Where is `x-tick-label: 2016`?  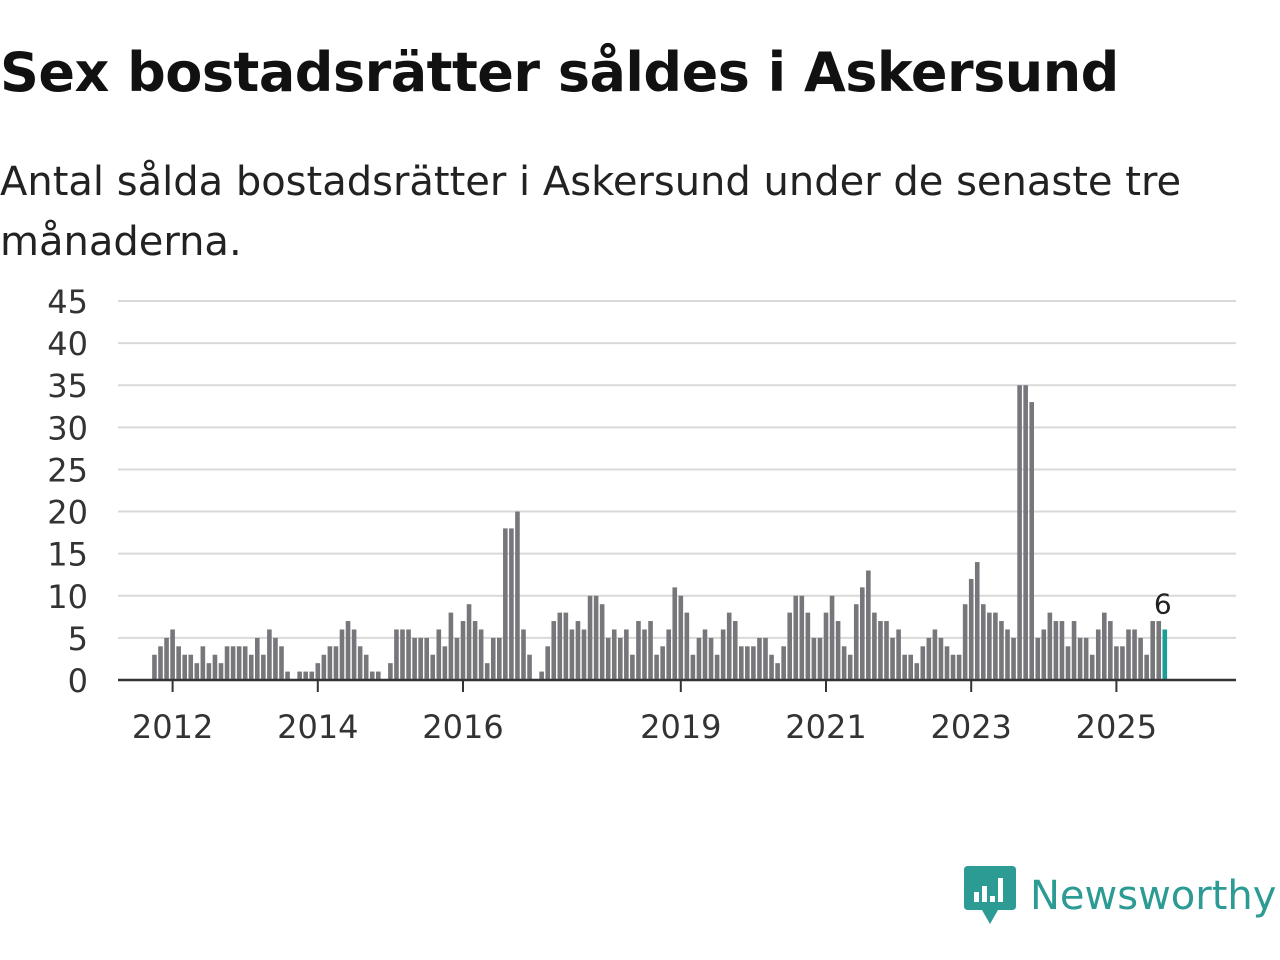
x-tick-label: 2016 is located at coordinates (462, 727).